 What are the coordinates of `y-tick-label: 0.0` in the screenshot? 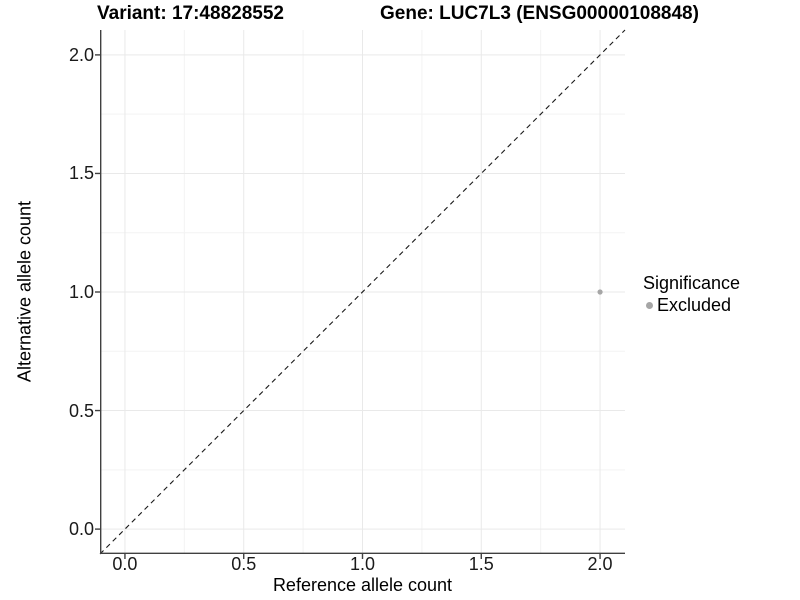 It's located at (81, 529).